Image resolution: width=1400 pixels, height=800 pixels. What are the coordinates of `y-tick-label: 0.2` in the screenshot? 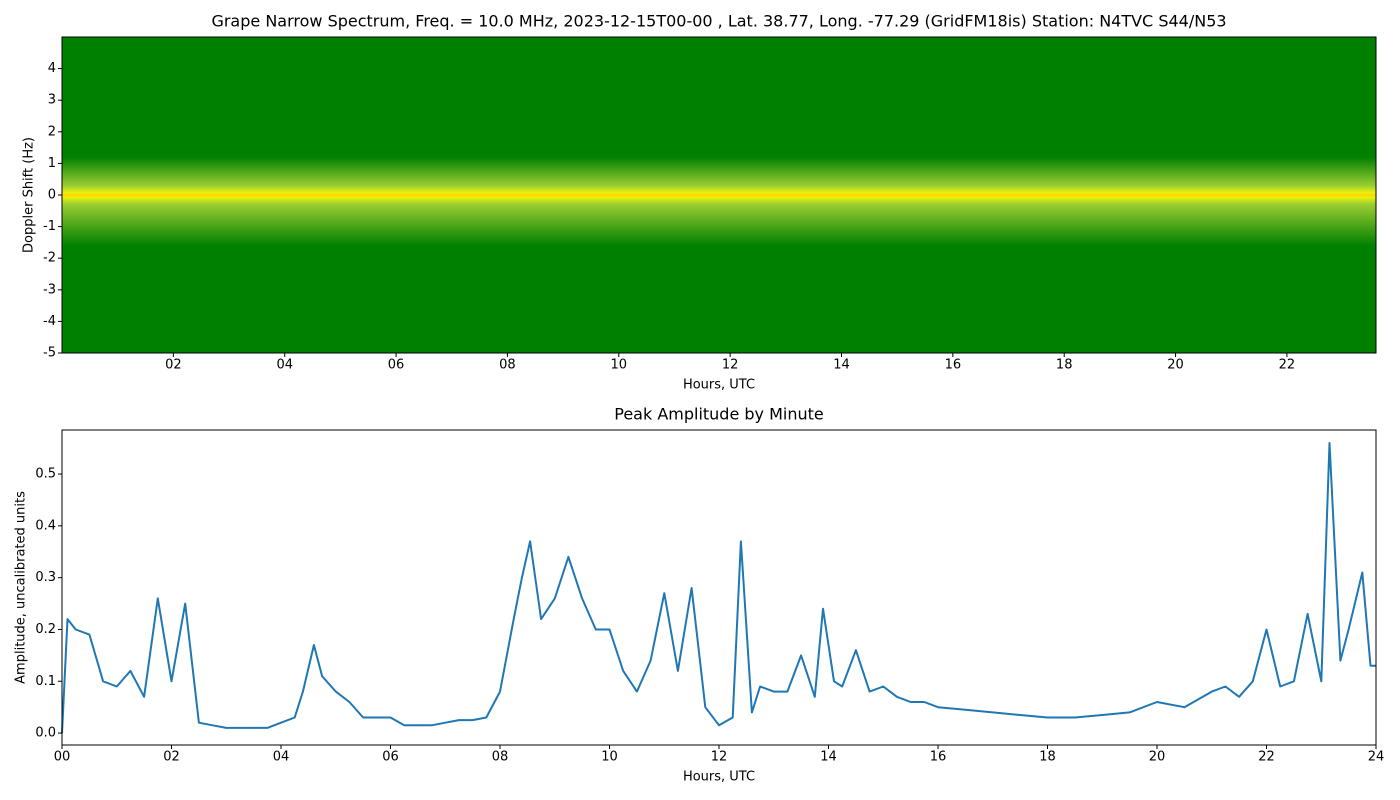 It's located at (45, 629).